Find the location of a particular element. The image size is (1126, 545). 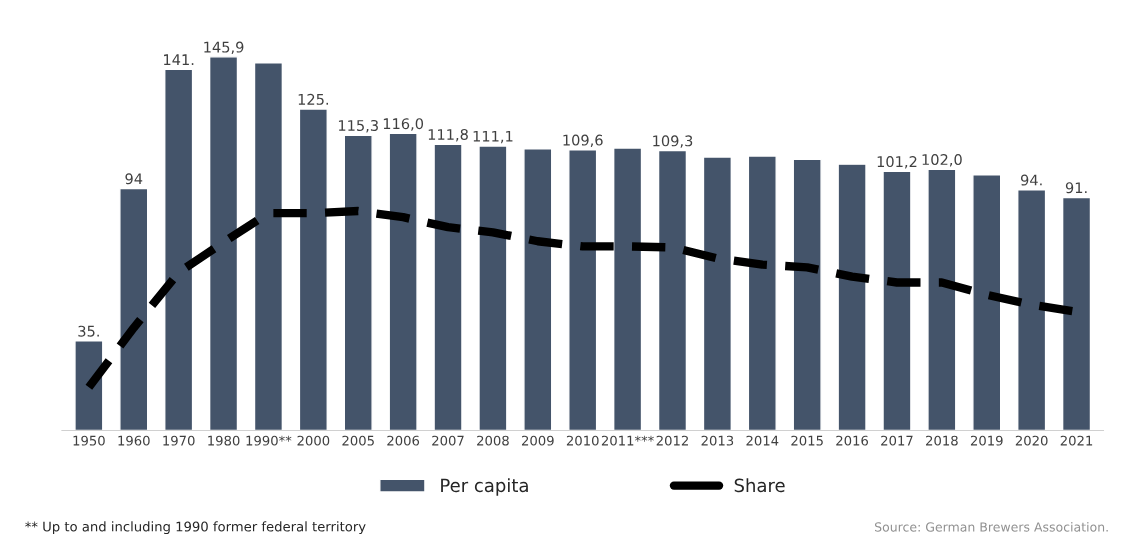

x-tick-label: 2009 is located at coordinates (537, 440).